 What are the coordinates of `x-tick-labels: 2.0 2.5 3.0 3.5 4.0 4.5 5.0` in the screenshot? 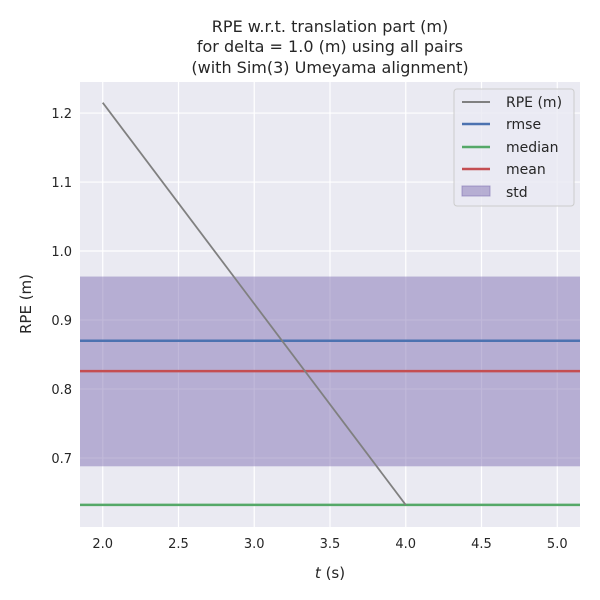 It's located at (329, 544).